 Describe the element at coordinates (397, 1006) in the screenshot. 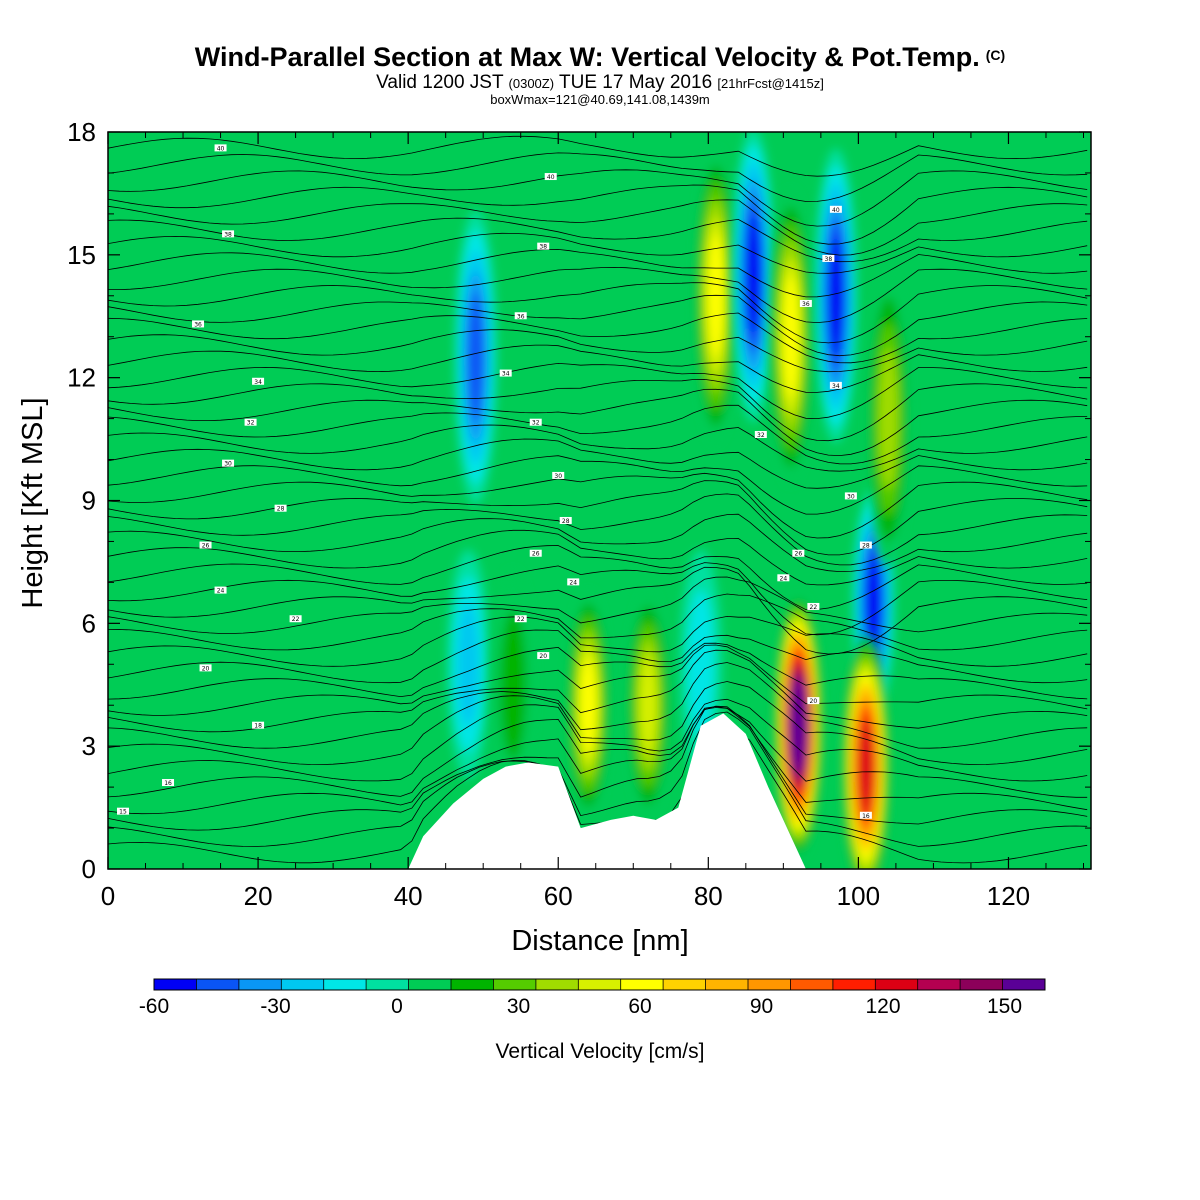

I see `colorbar-tick-label: 0` at that location.